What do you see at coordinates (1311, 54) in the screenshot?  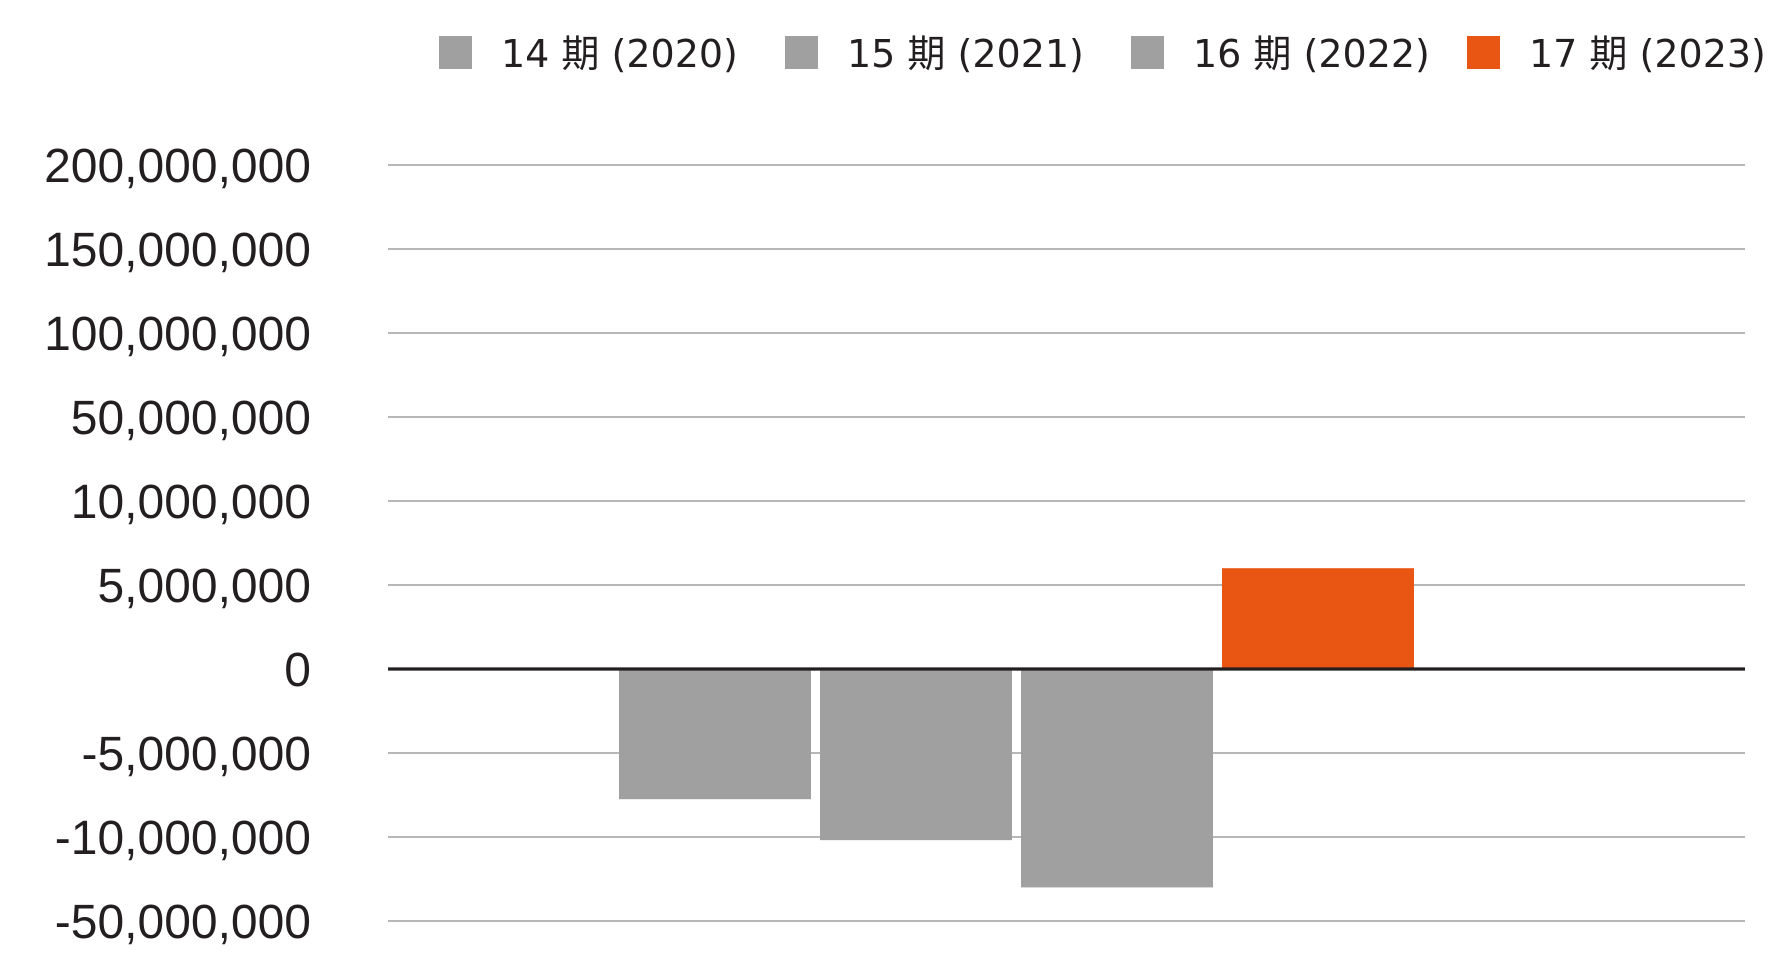 I see `legend-label: 16 期 (2022)` at bounding box center [1311, 54].